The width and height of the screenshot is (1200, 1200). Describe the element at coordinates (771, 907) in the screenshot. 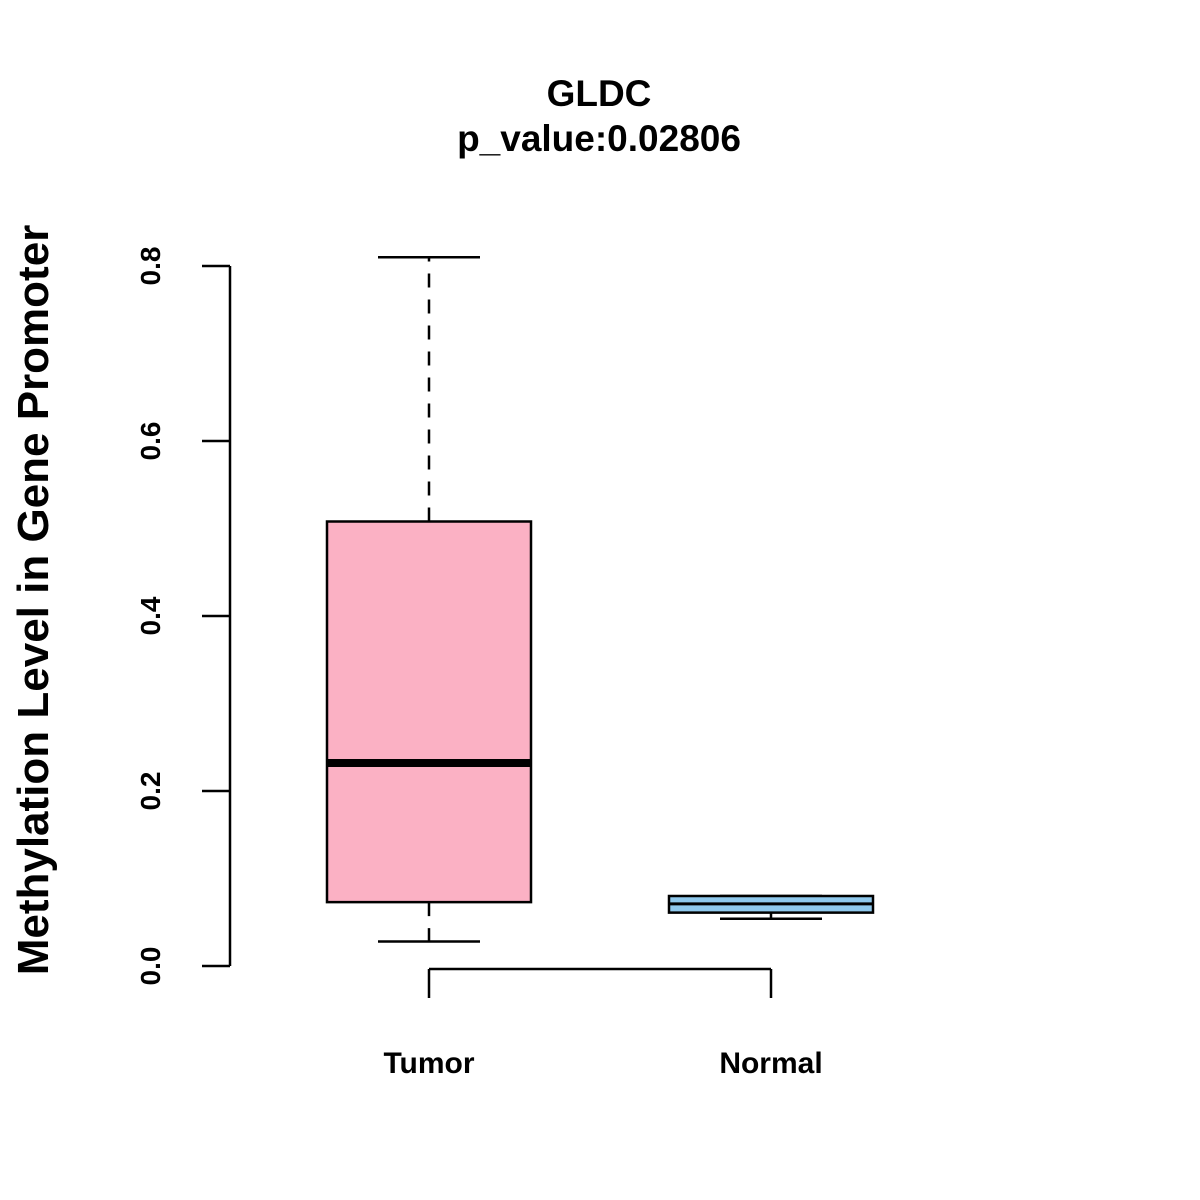

I see `box-normal` at that location.